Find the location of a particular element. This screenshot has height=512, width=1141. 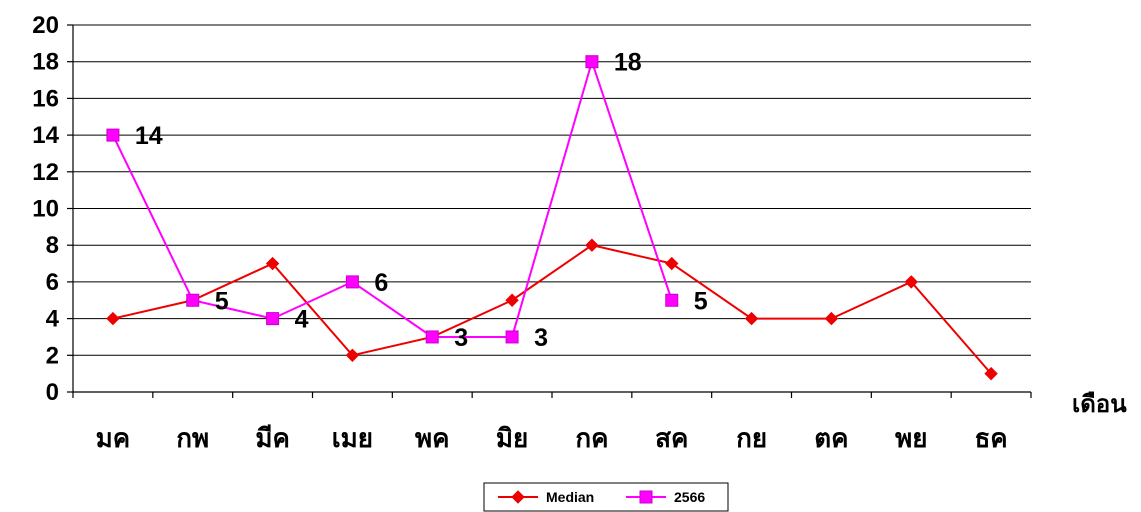

x-tick-label: เมย is located at coordinates (352, 438).